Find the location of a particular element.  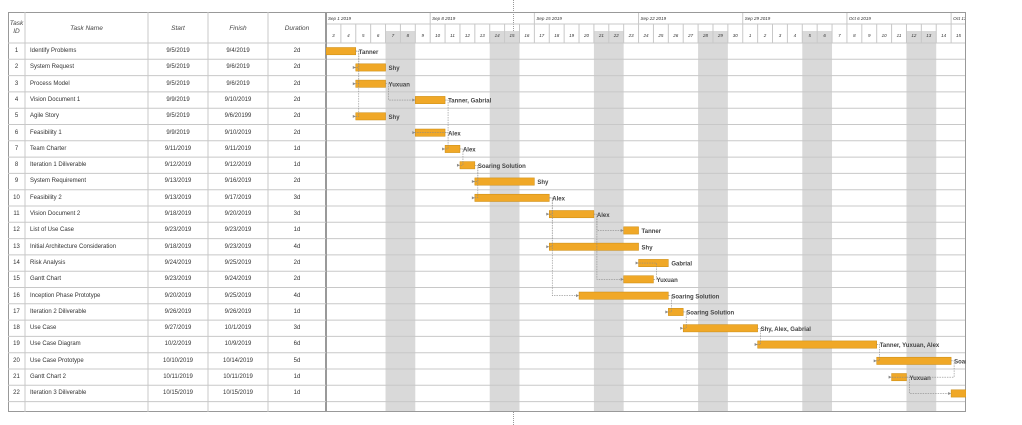

resource-label: Tanner is located at coordinates (369, 53).